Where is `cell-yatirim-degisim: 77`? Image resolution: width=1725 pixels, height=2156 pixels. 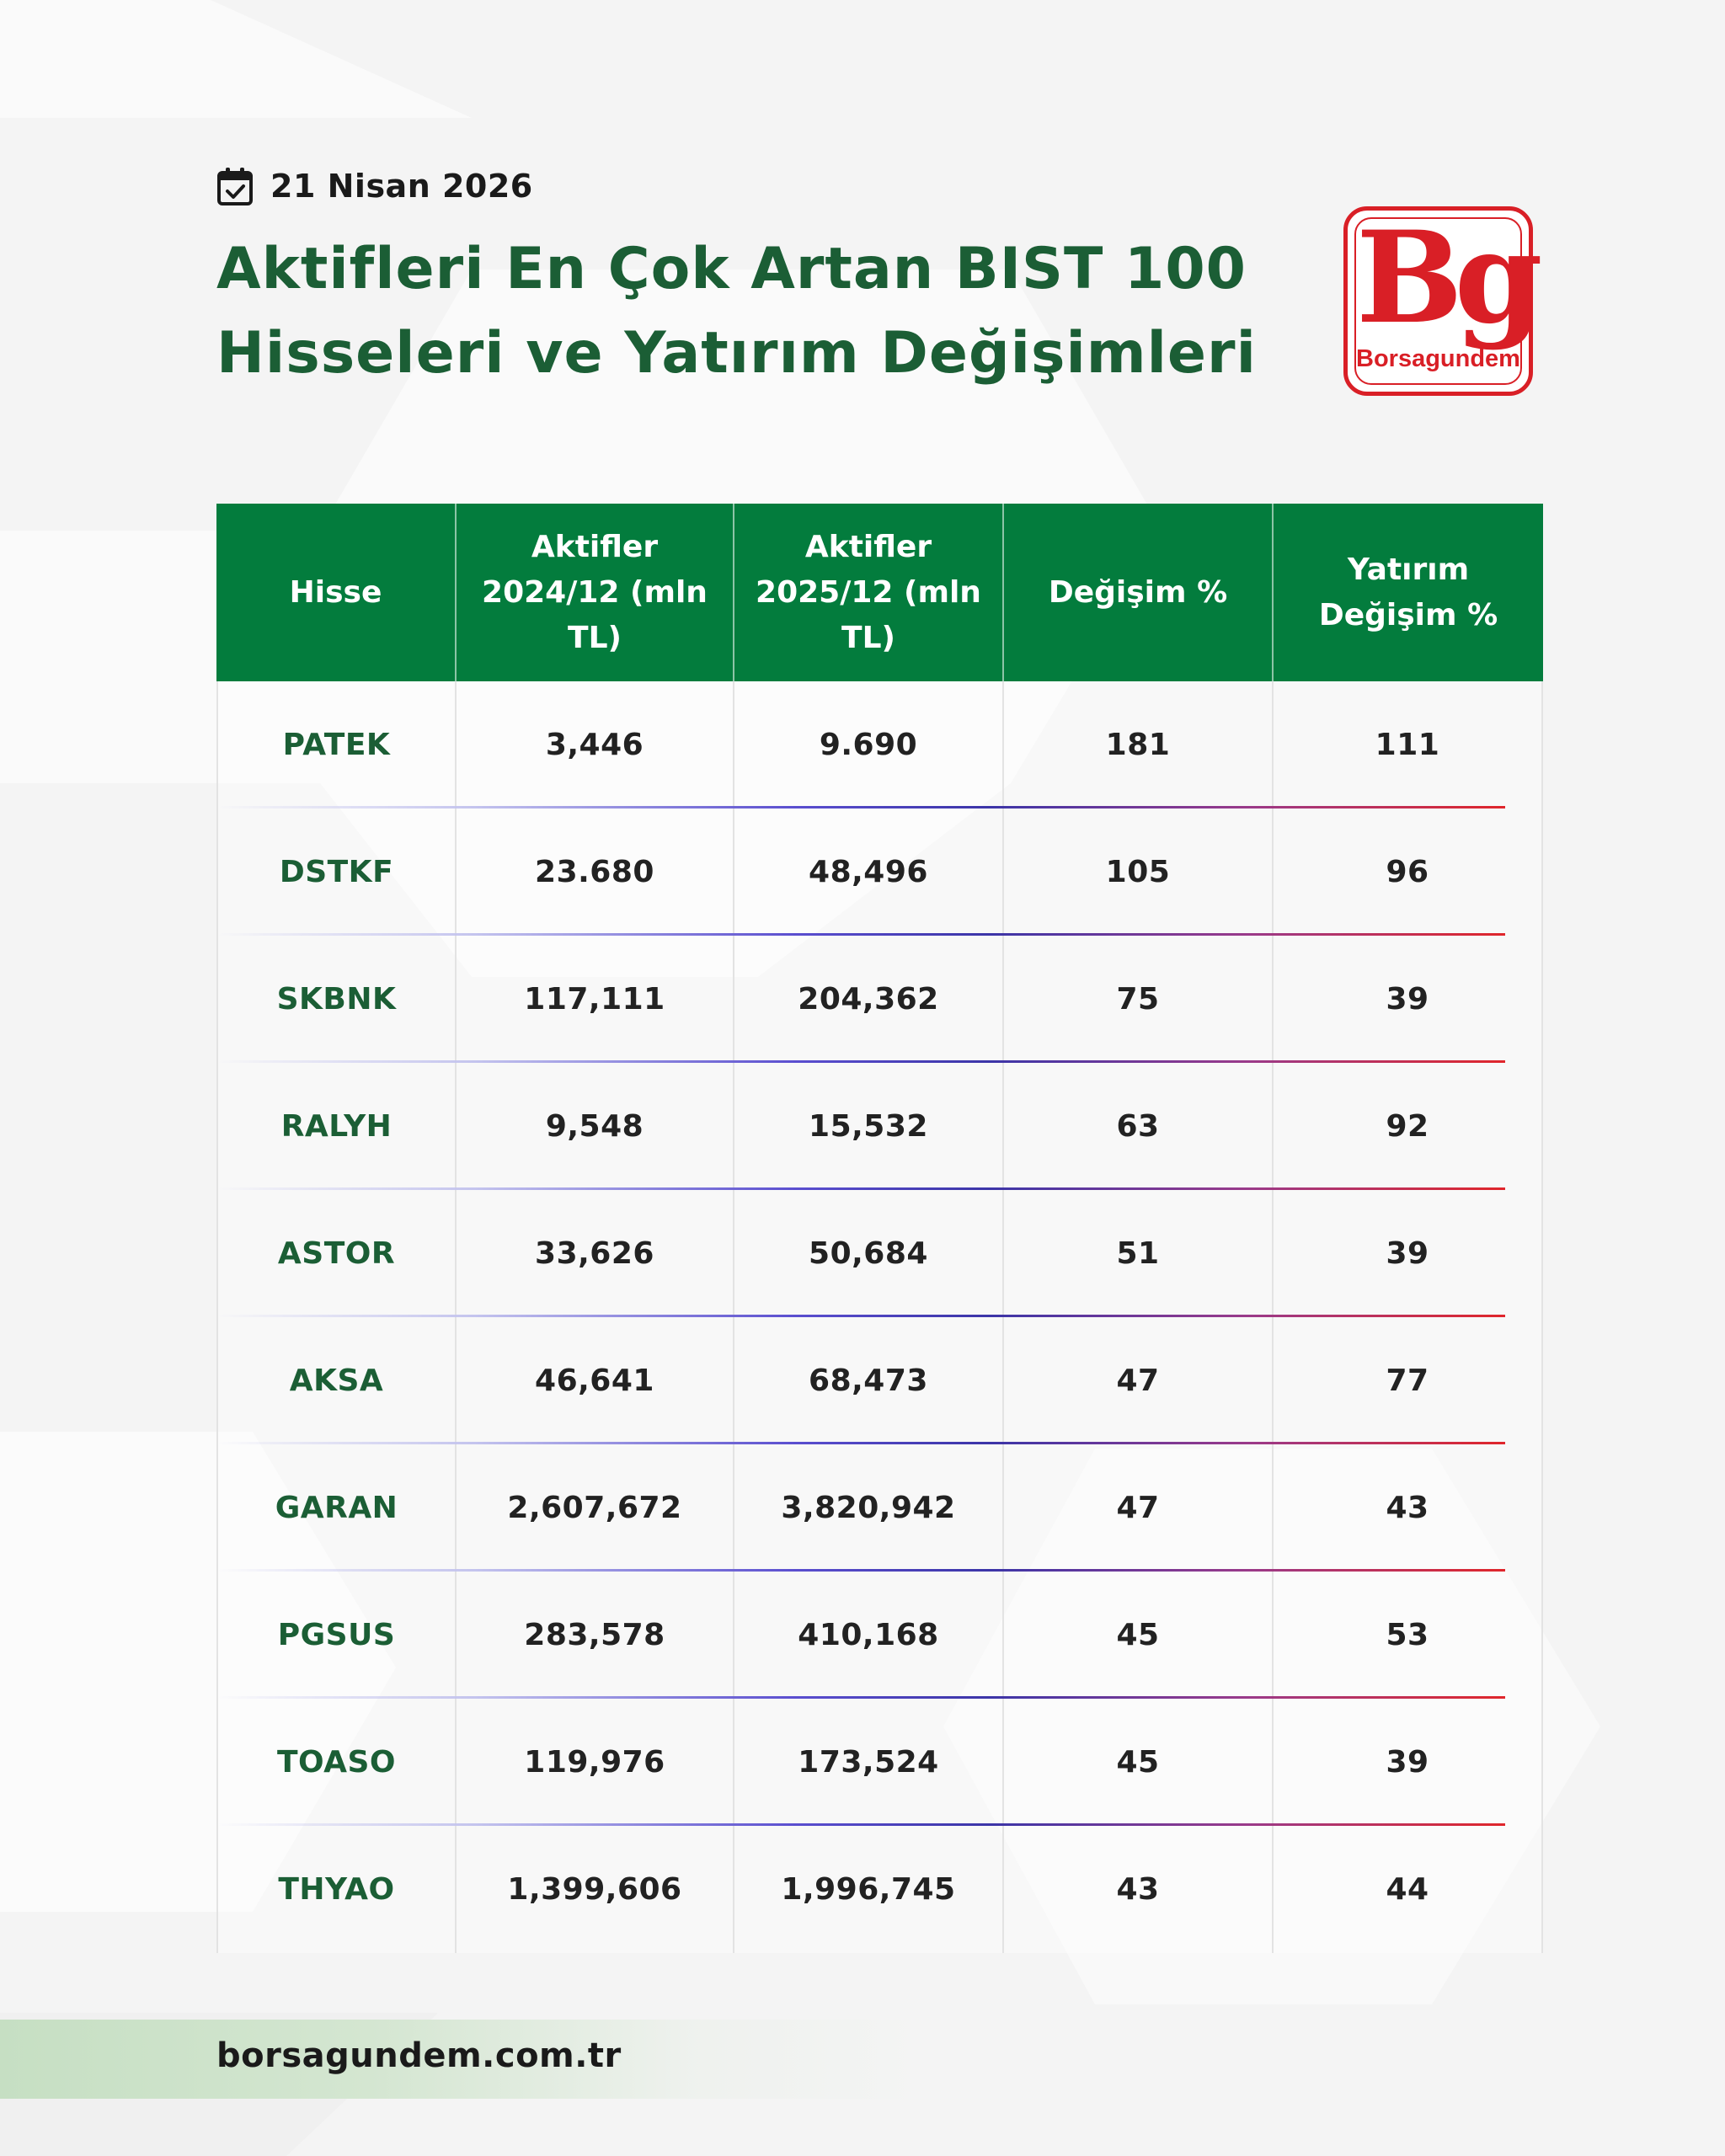 cell-yatirim-degisim: 77 is located at coordinates (1408, 1380).